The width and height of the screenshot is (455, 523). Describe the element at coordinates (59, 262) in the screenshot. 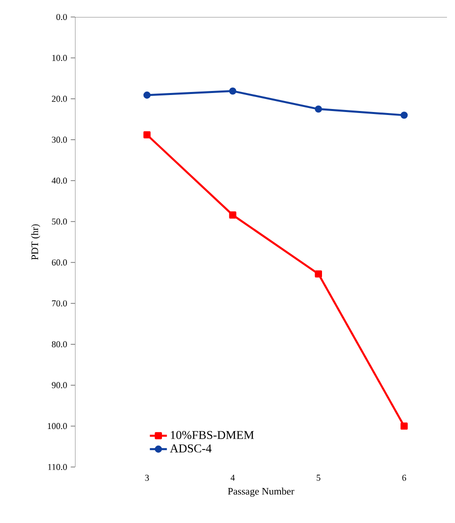

I see `y-tick-label: 60.0` at that location.